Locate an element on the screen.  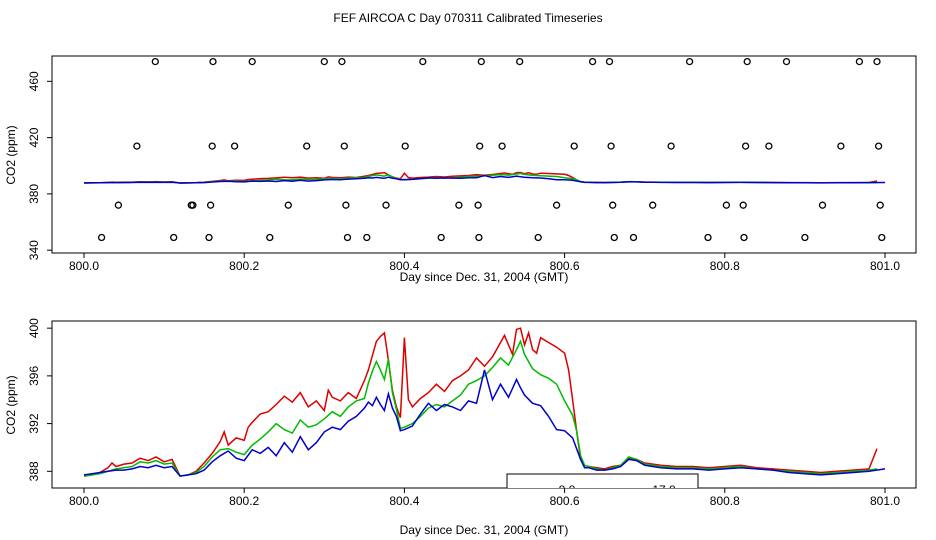
legend-frame is located at coordinates (602, 480).